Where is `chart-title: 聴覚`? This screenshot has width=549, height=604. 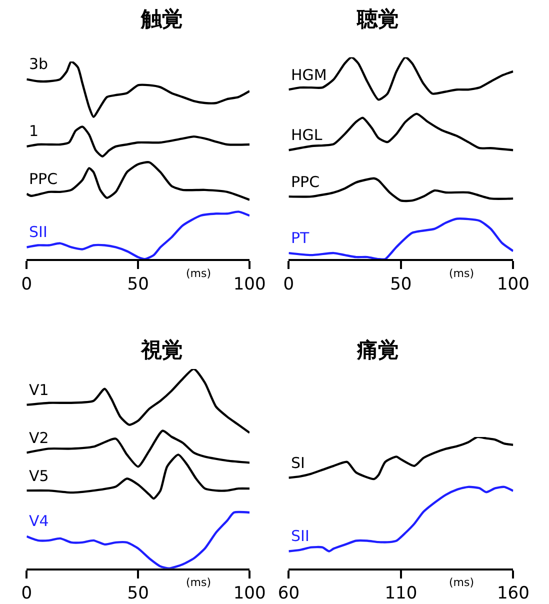
chart-title: 聴覚 is located at coordinates (377, 19).